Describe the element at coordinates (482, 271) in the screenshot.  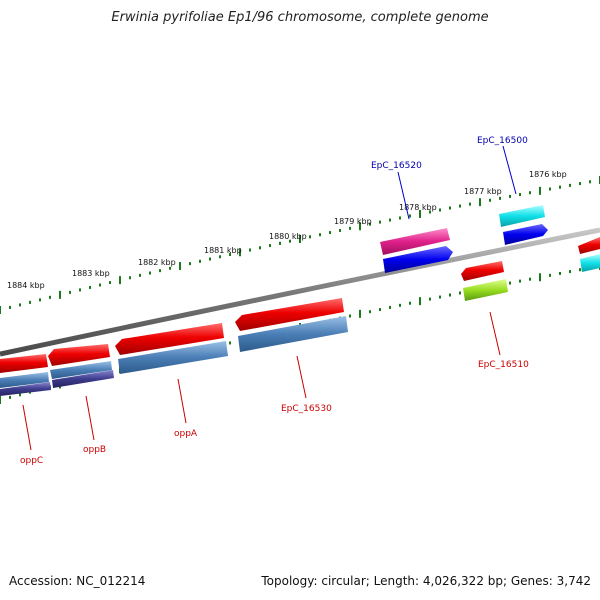
I see `gene-epc16510-red` at that location.